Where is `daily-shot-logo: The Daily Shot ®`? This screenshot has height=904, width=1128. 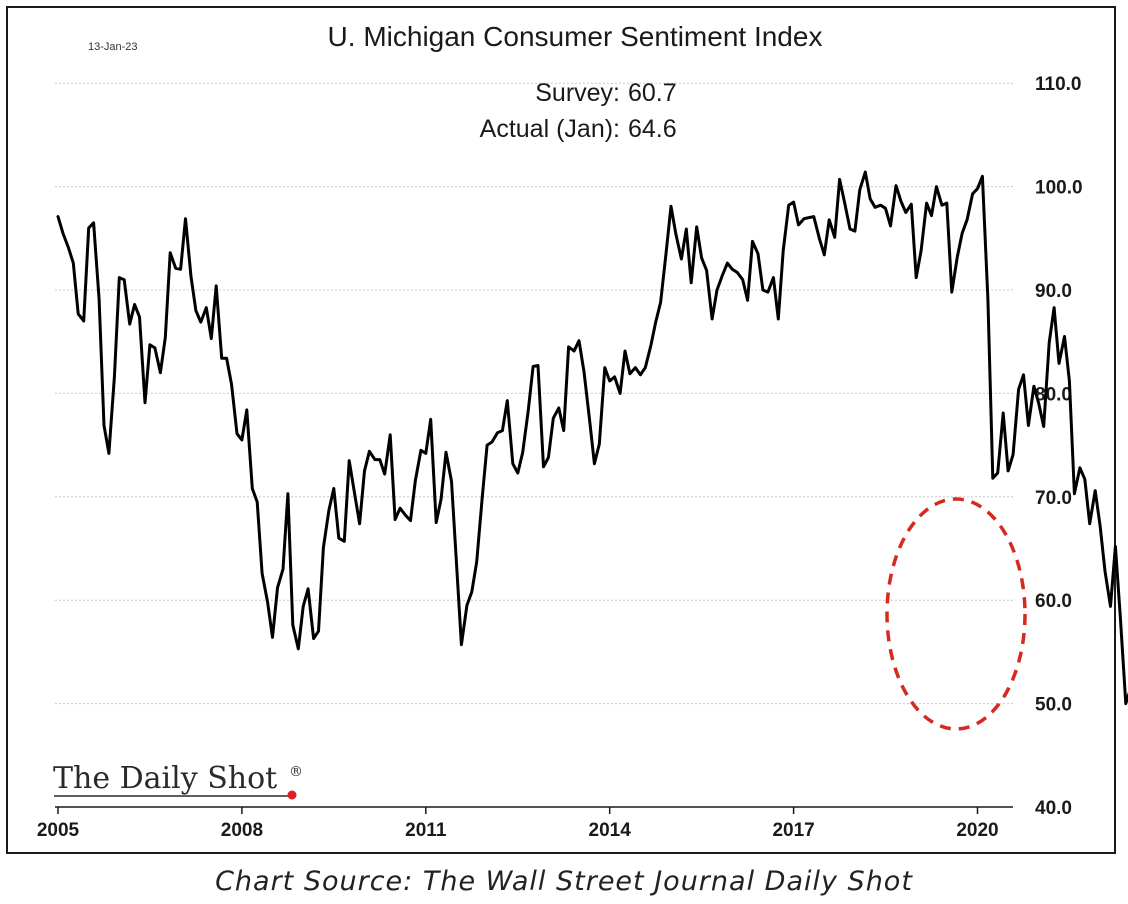
daily-shot-logo: The Daily Shot ® is located at coordinates (178, 780).